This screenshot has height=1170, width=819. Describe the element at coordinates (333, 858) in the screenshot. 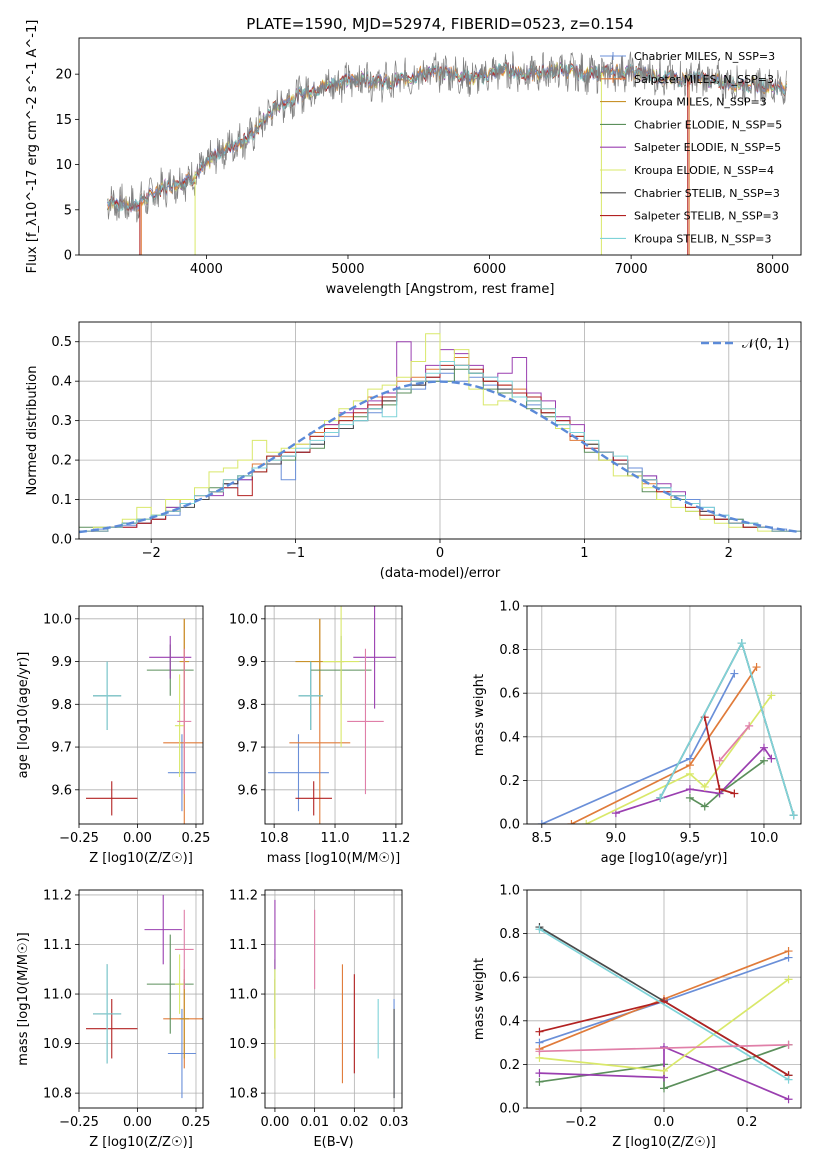

I see `x-axis-label: mass [log10(M/M☉)]` at that location.